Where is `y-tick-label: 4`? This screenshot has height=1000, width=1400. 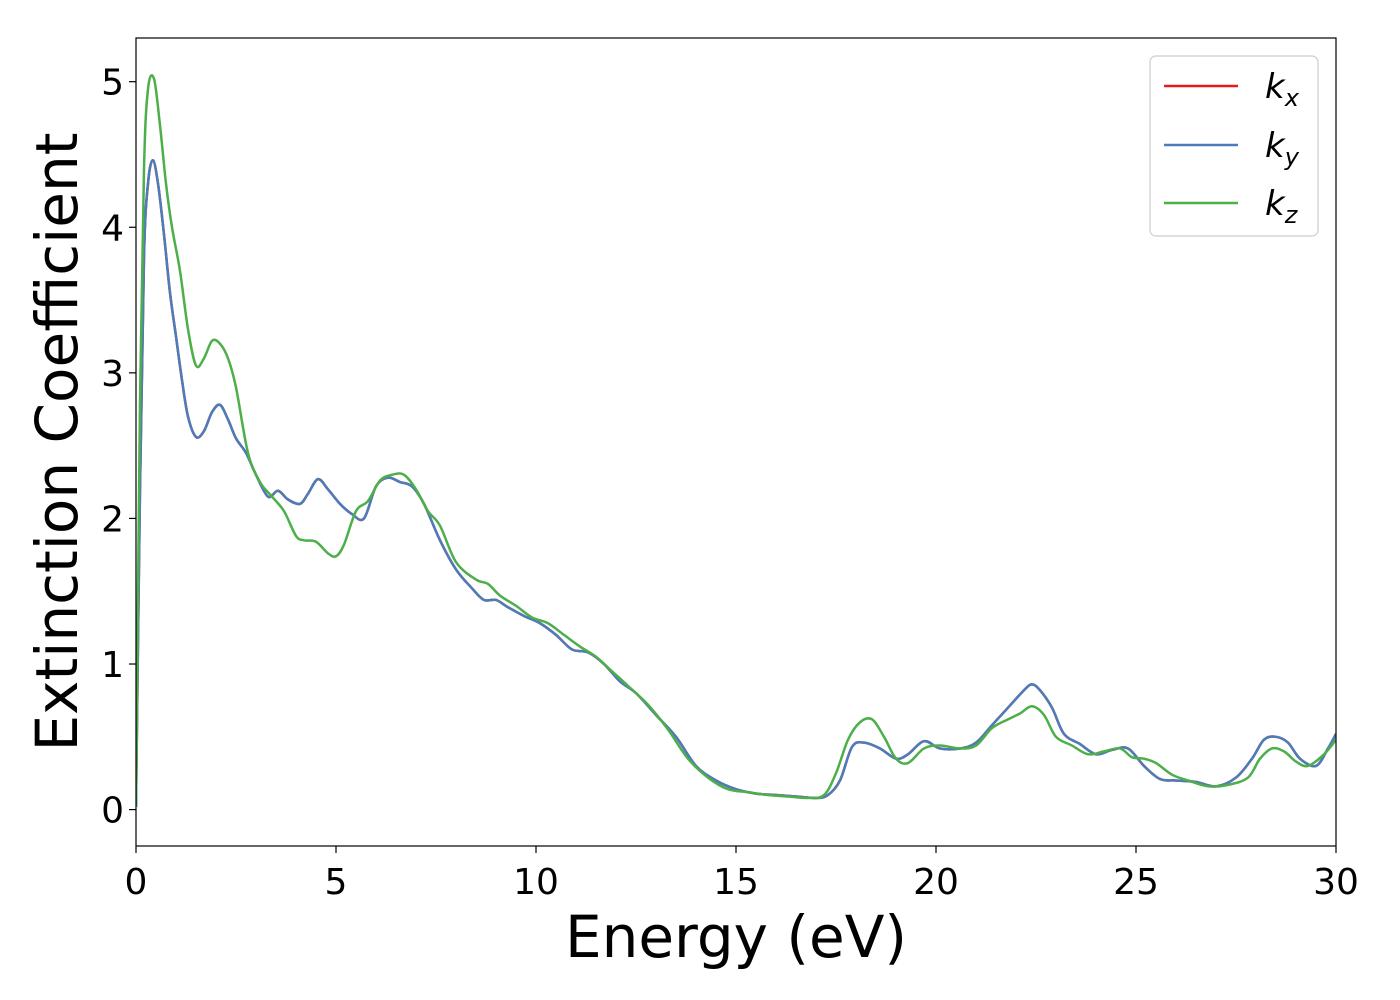 y-tick-label: 4 is located at coordinates (112, 228).